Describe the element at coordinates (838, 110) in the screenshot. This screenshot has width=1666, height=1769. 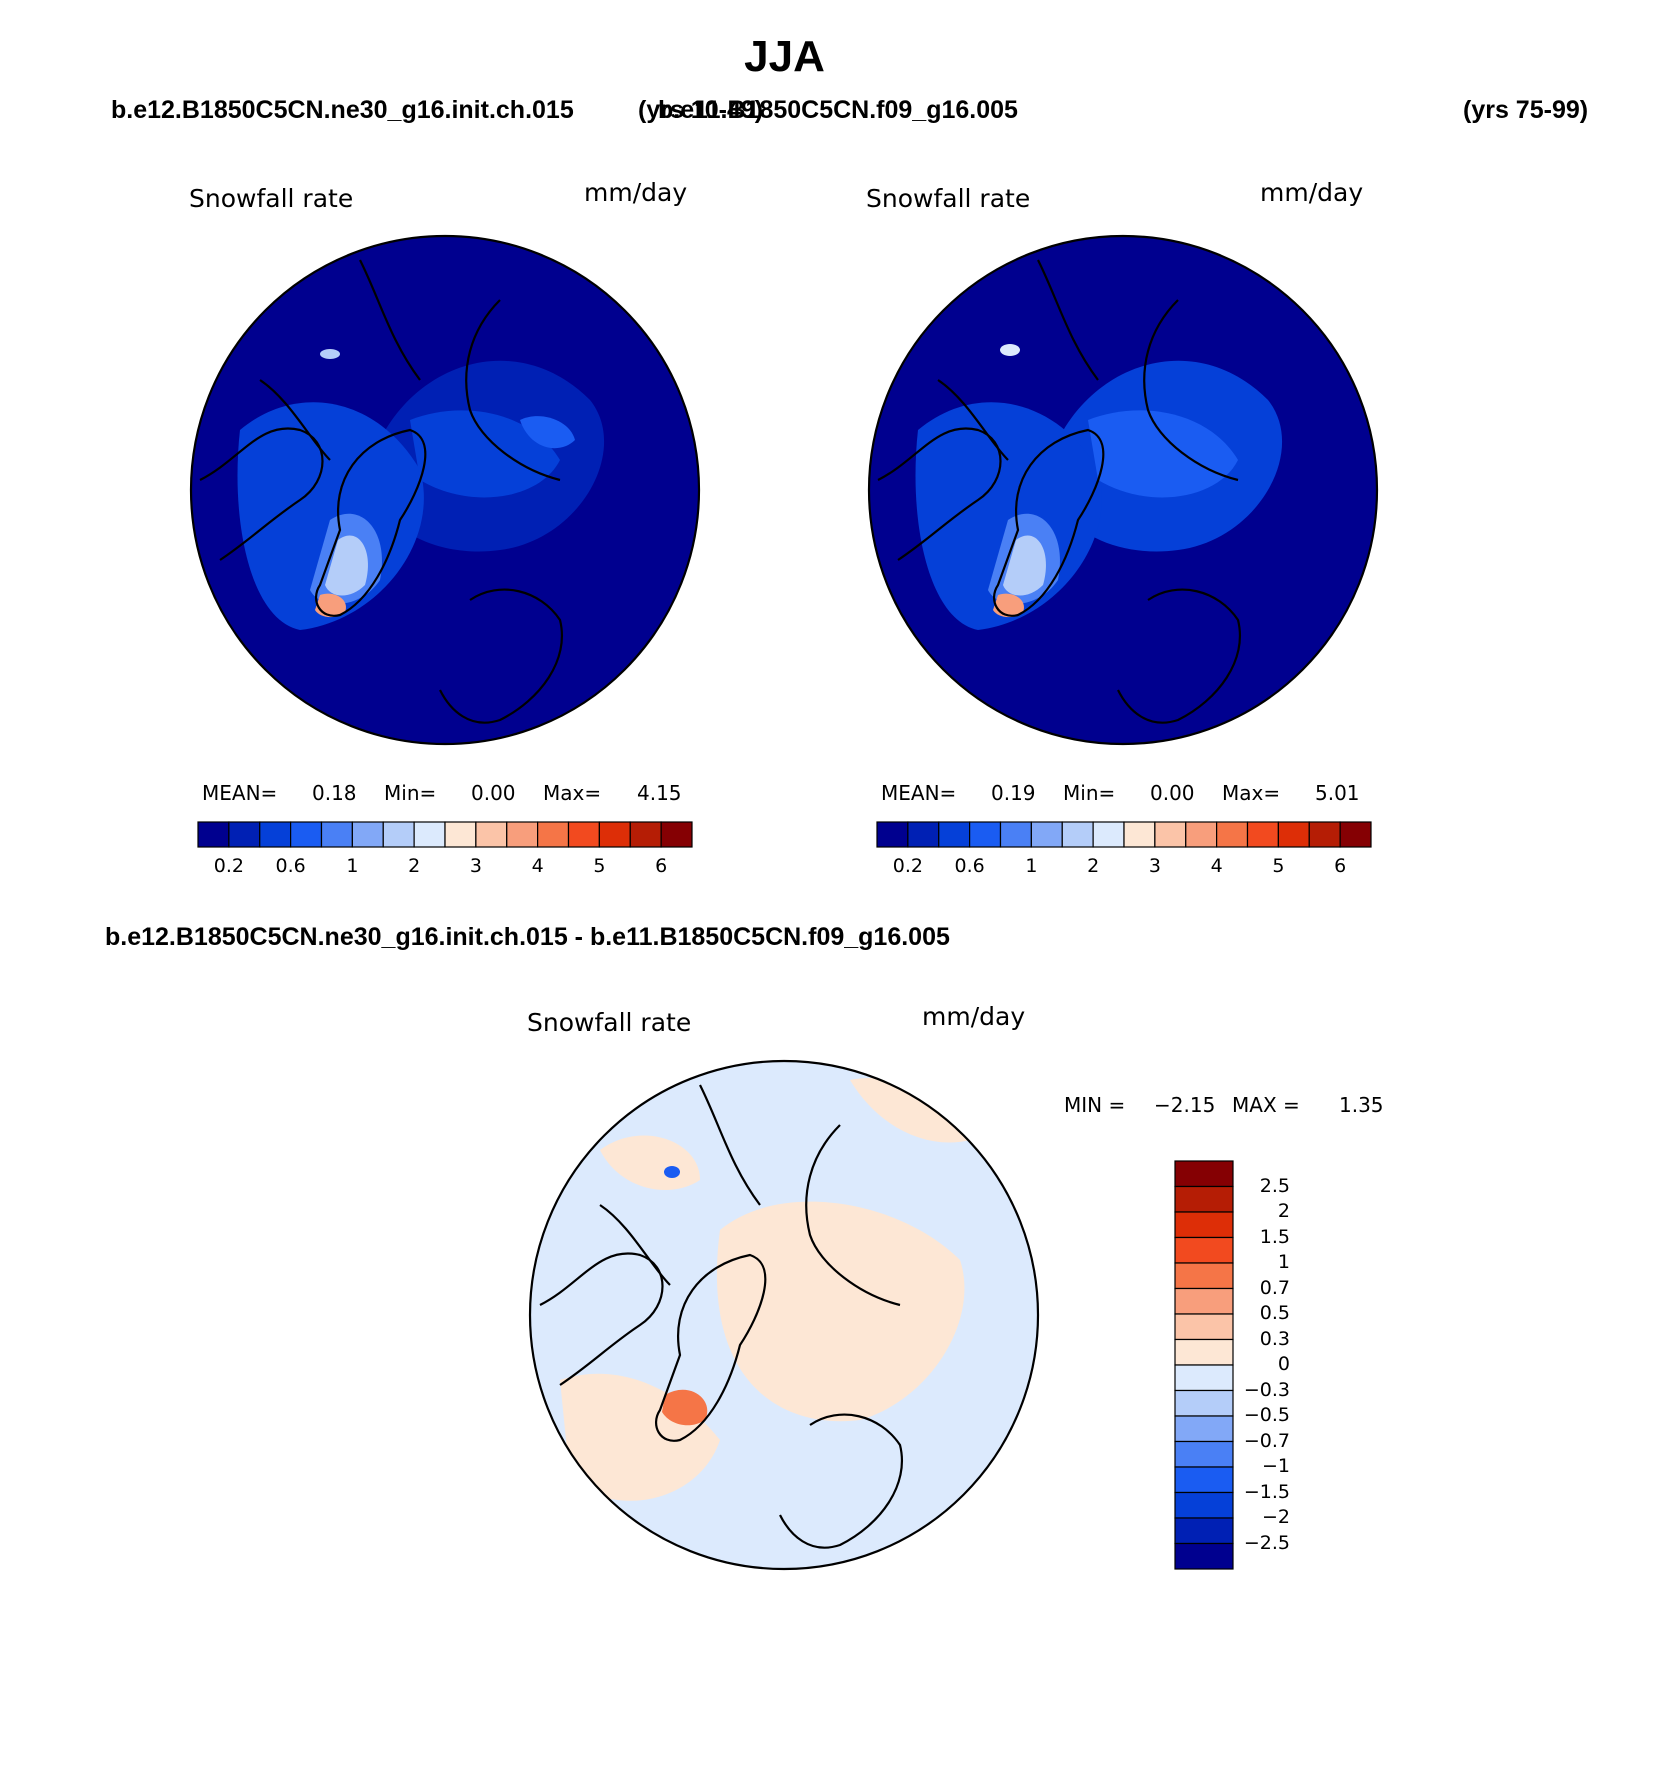
I see `case-right-name: b.e11.B1850C5CN.f09_g16.005` at that location.